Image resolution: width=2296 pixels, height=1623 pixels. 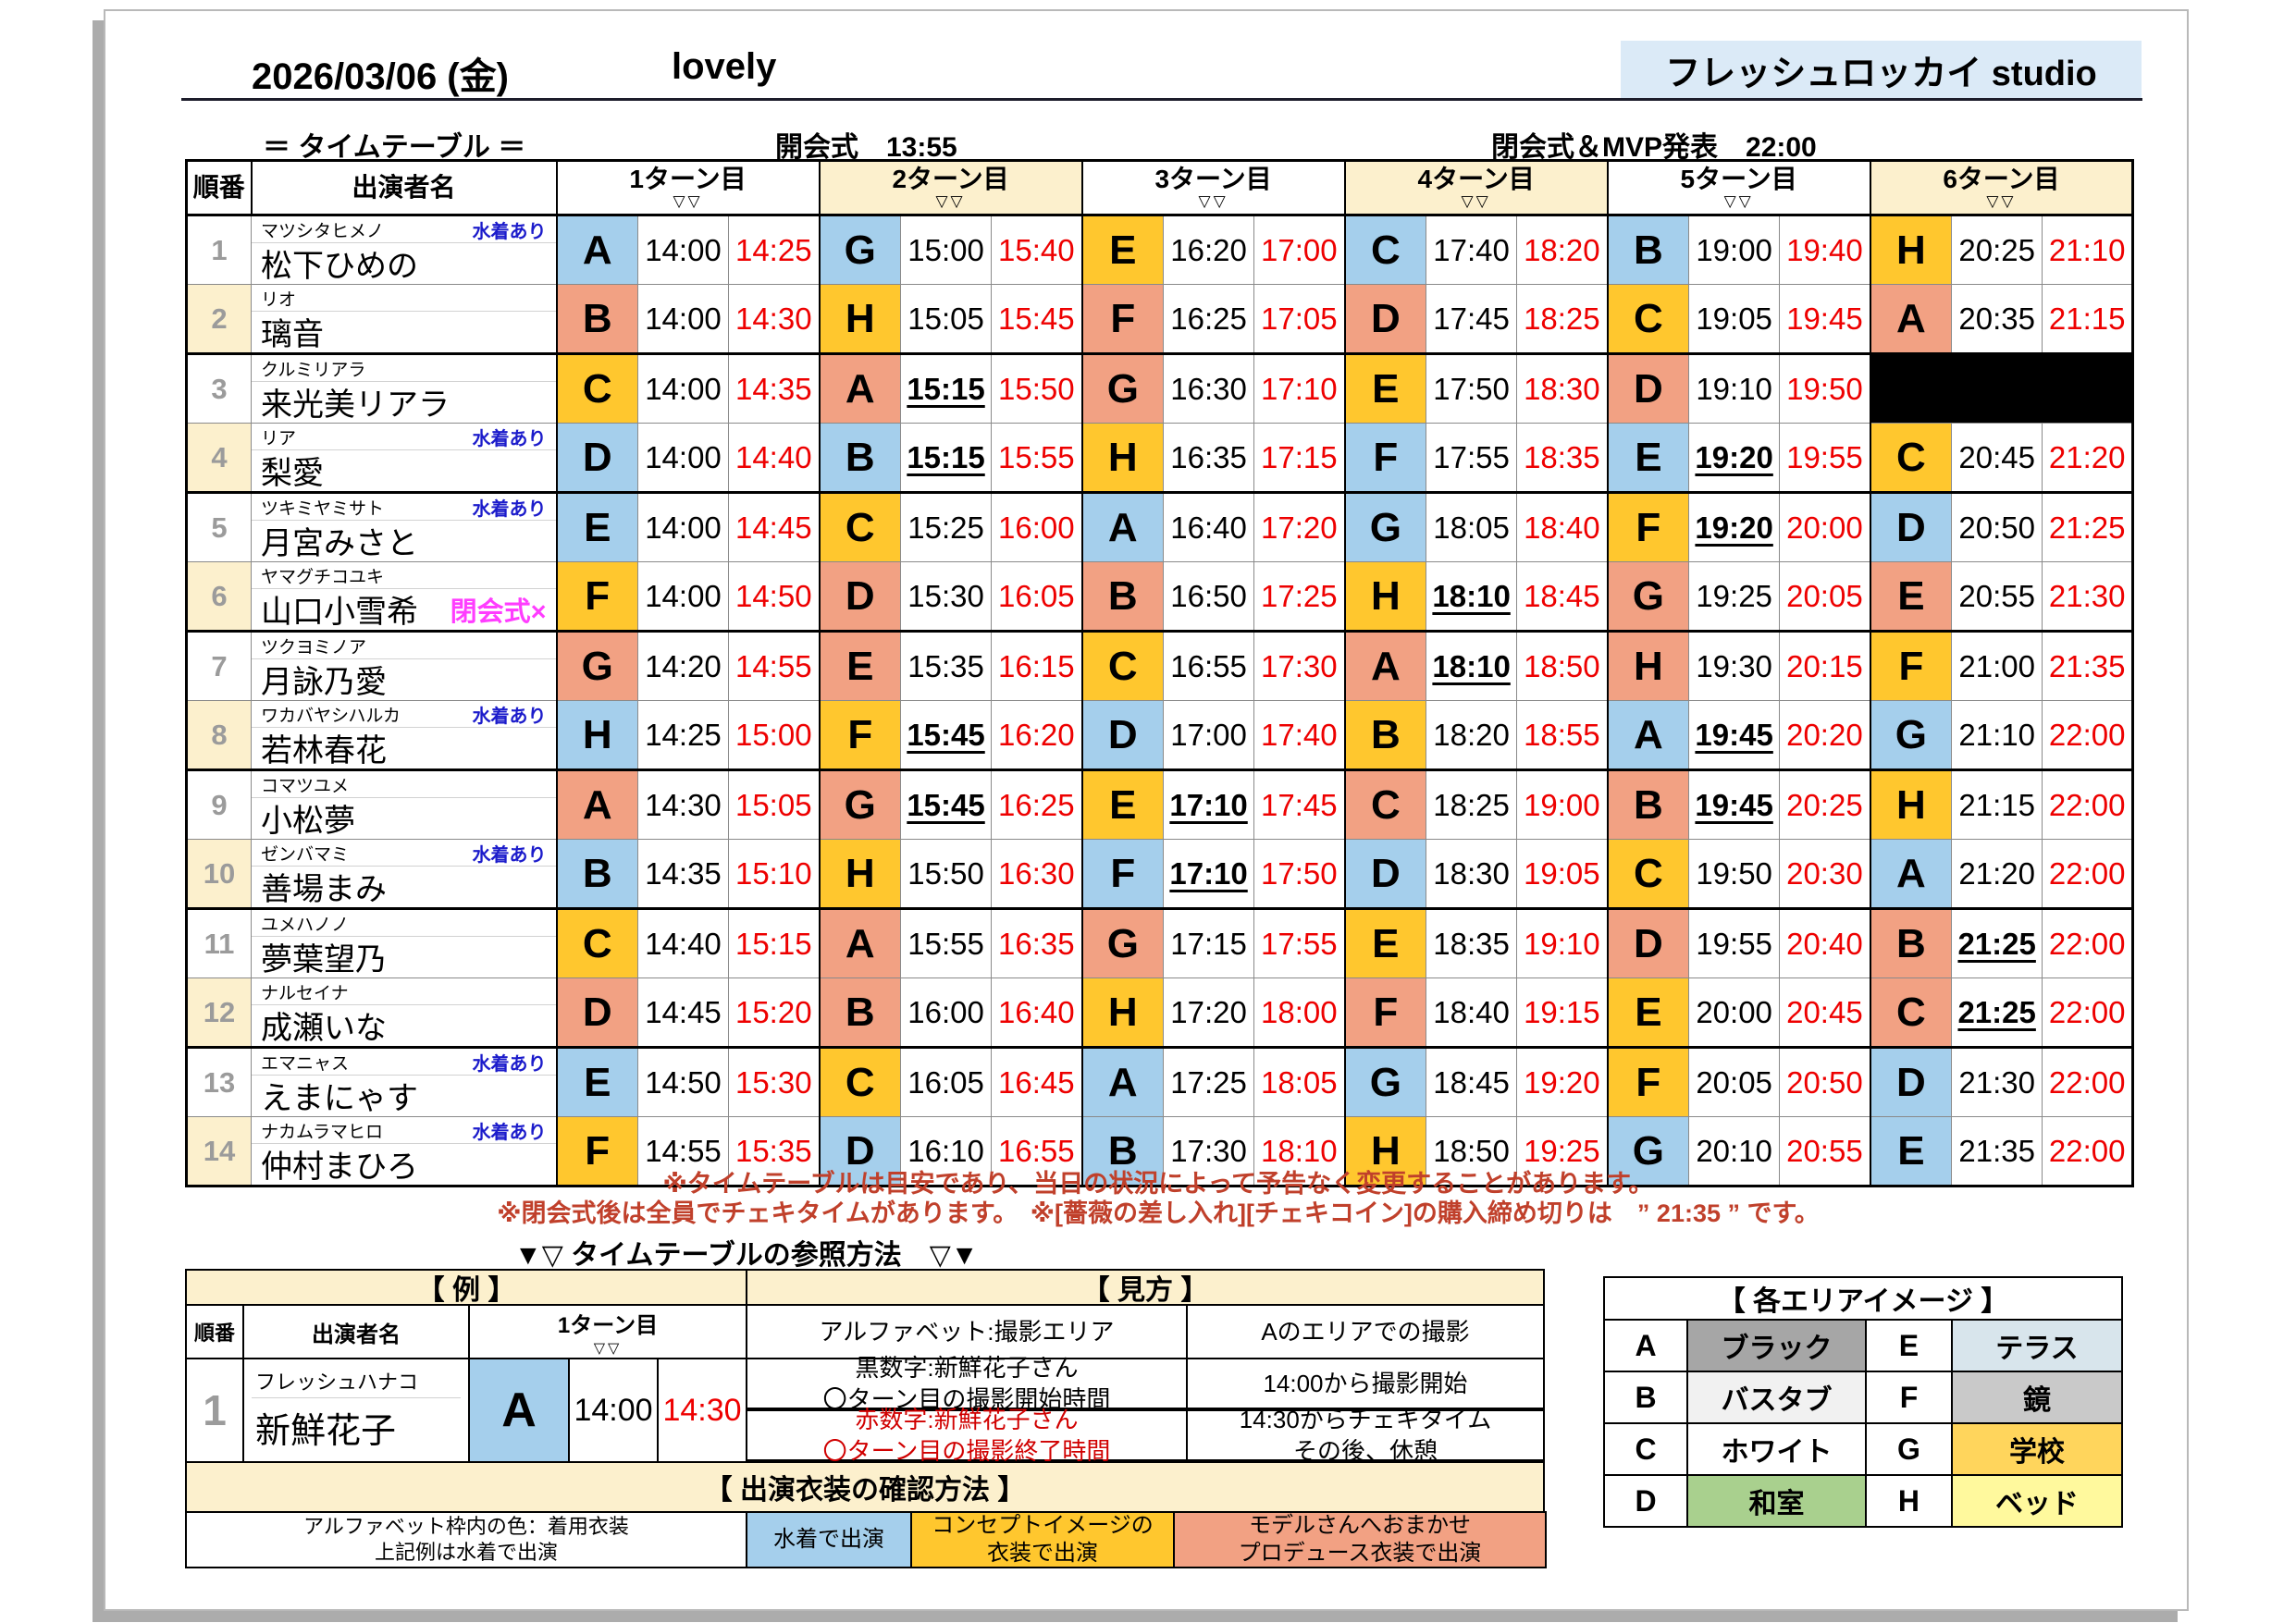 What do you see at coordinates (774, 458) in the screenshot?
I see `end-time-cell: 14:40` at bounding box center [774, 458].